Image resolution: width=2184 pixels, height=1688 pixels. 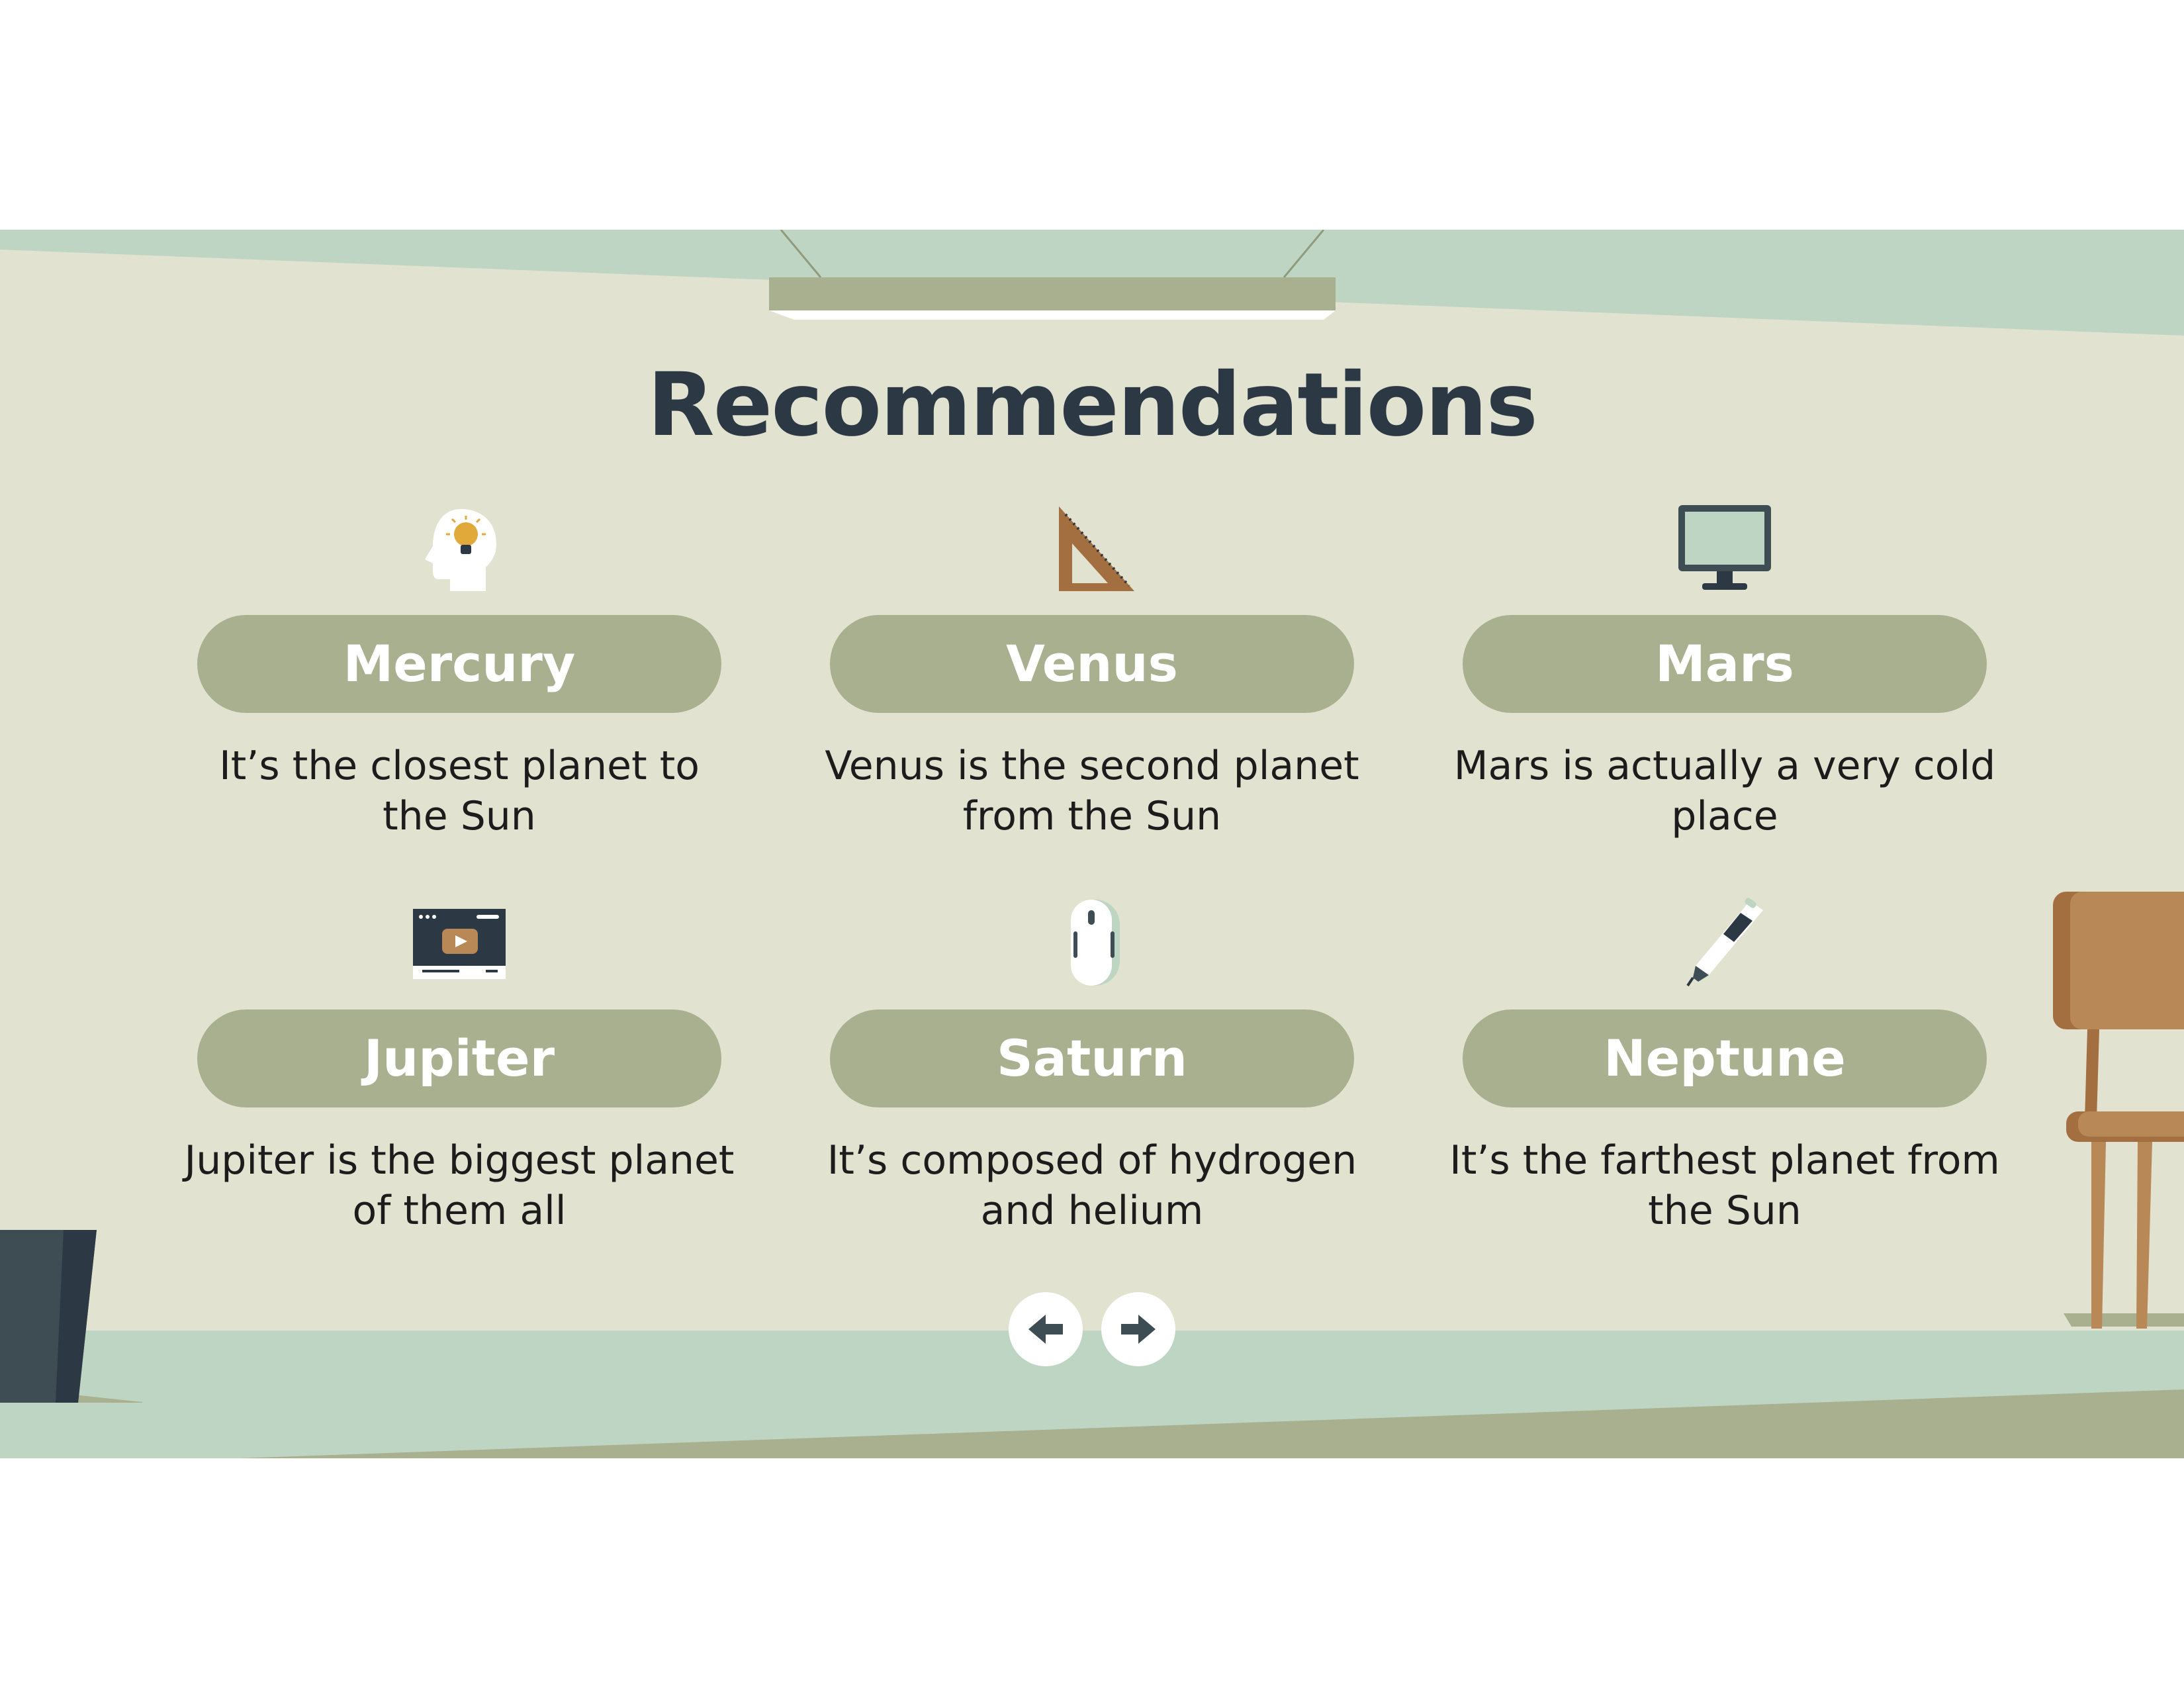 I want to click on video-player-window-icon, so click(x=459, y=943).